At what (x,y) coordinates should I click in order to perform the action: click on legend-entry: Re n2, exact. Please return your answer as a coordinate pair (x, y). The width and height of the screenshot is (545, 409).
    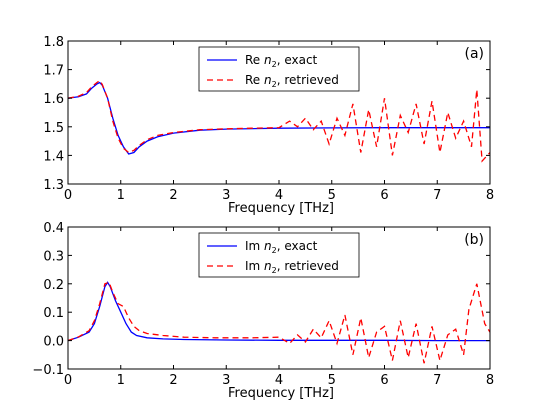
    Looking at the image, I should click on (281, 61).